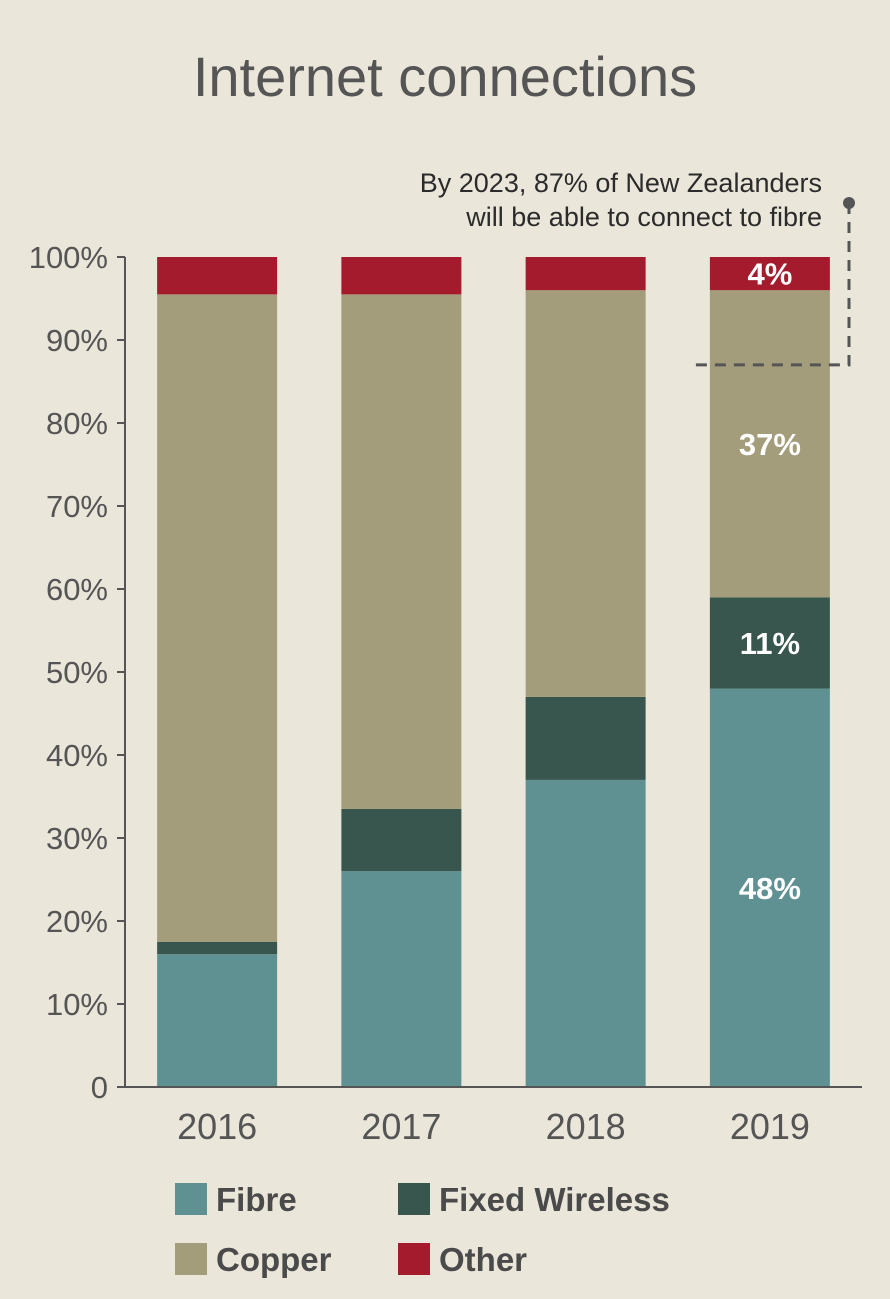 The image size is (890, 1299). I want to click on bar-fibre-2018, so click(585, 933).